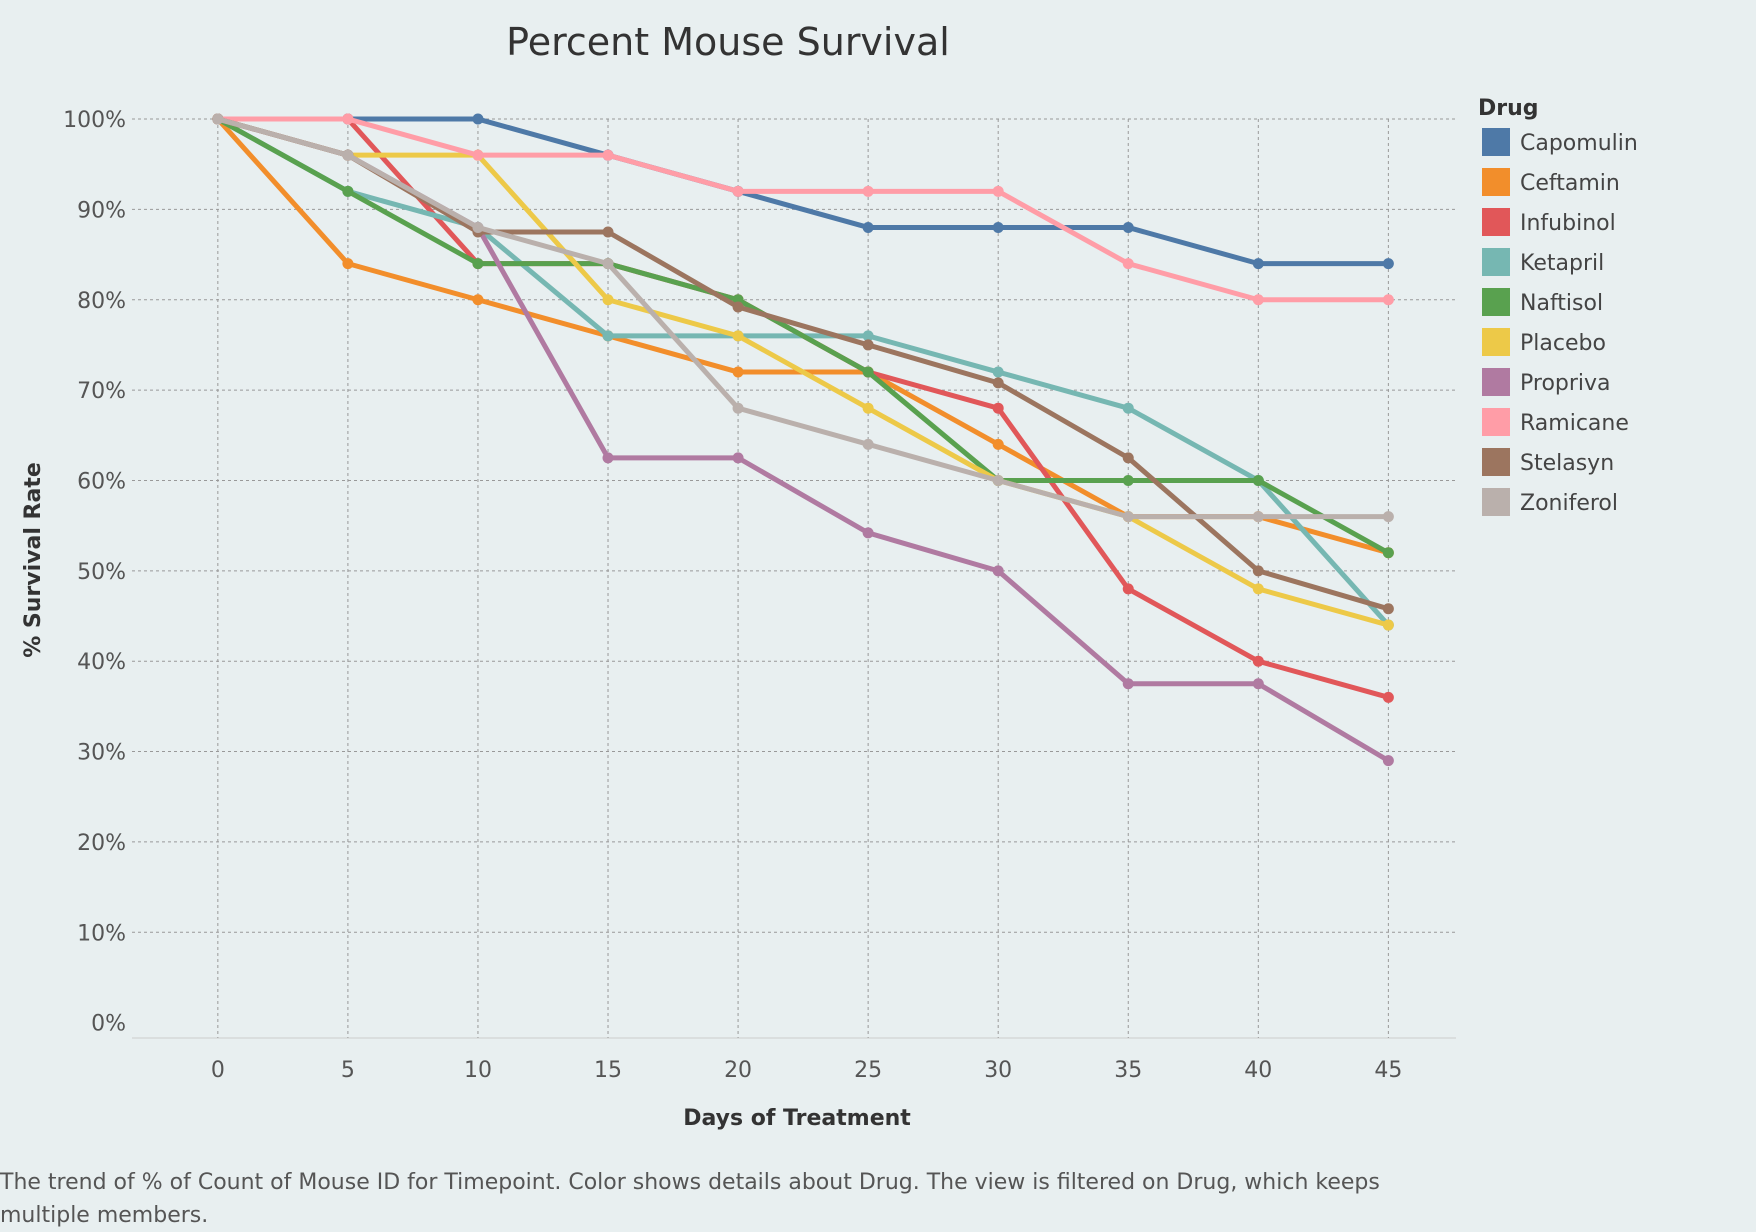  I want to click on x-tick-label: 0, so click(218, 1070).